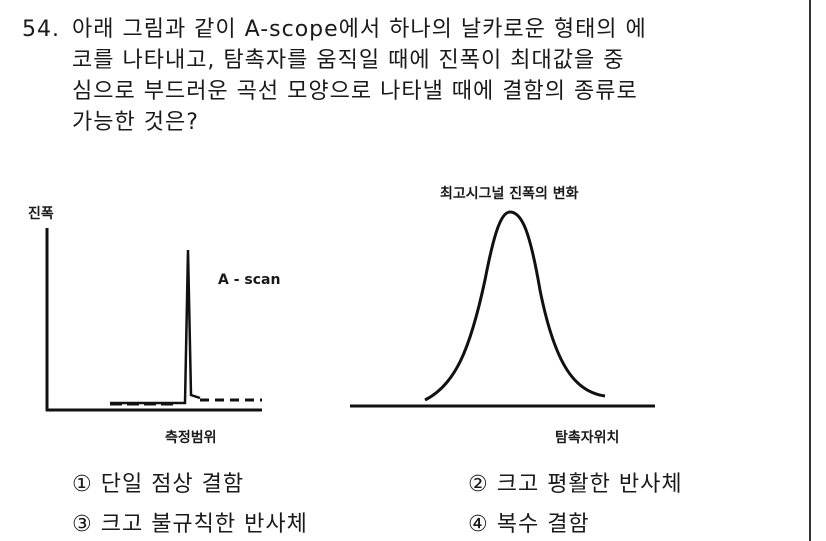 This screenshot has height=541, width=826. I want to click on curve, so click(515, 306).